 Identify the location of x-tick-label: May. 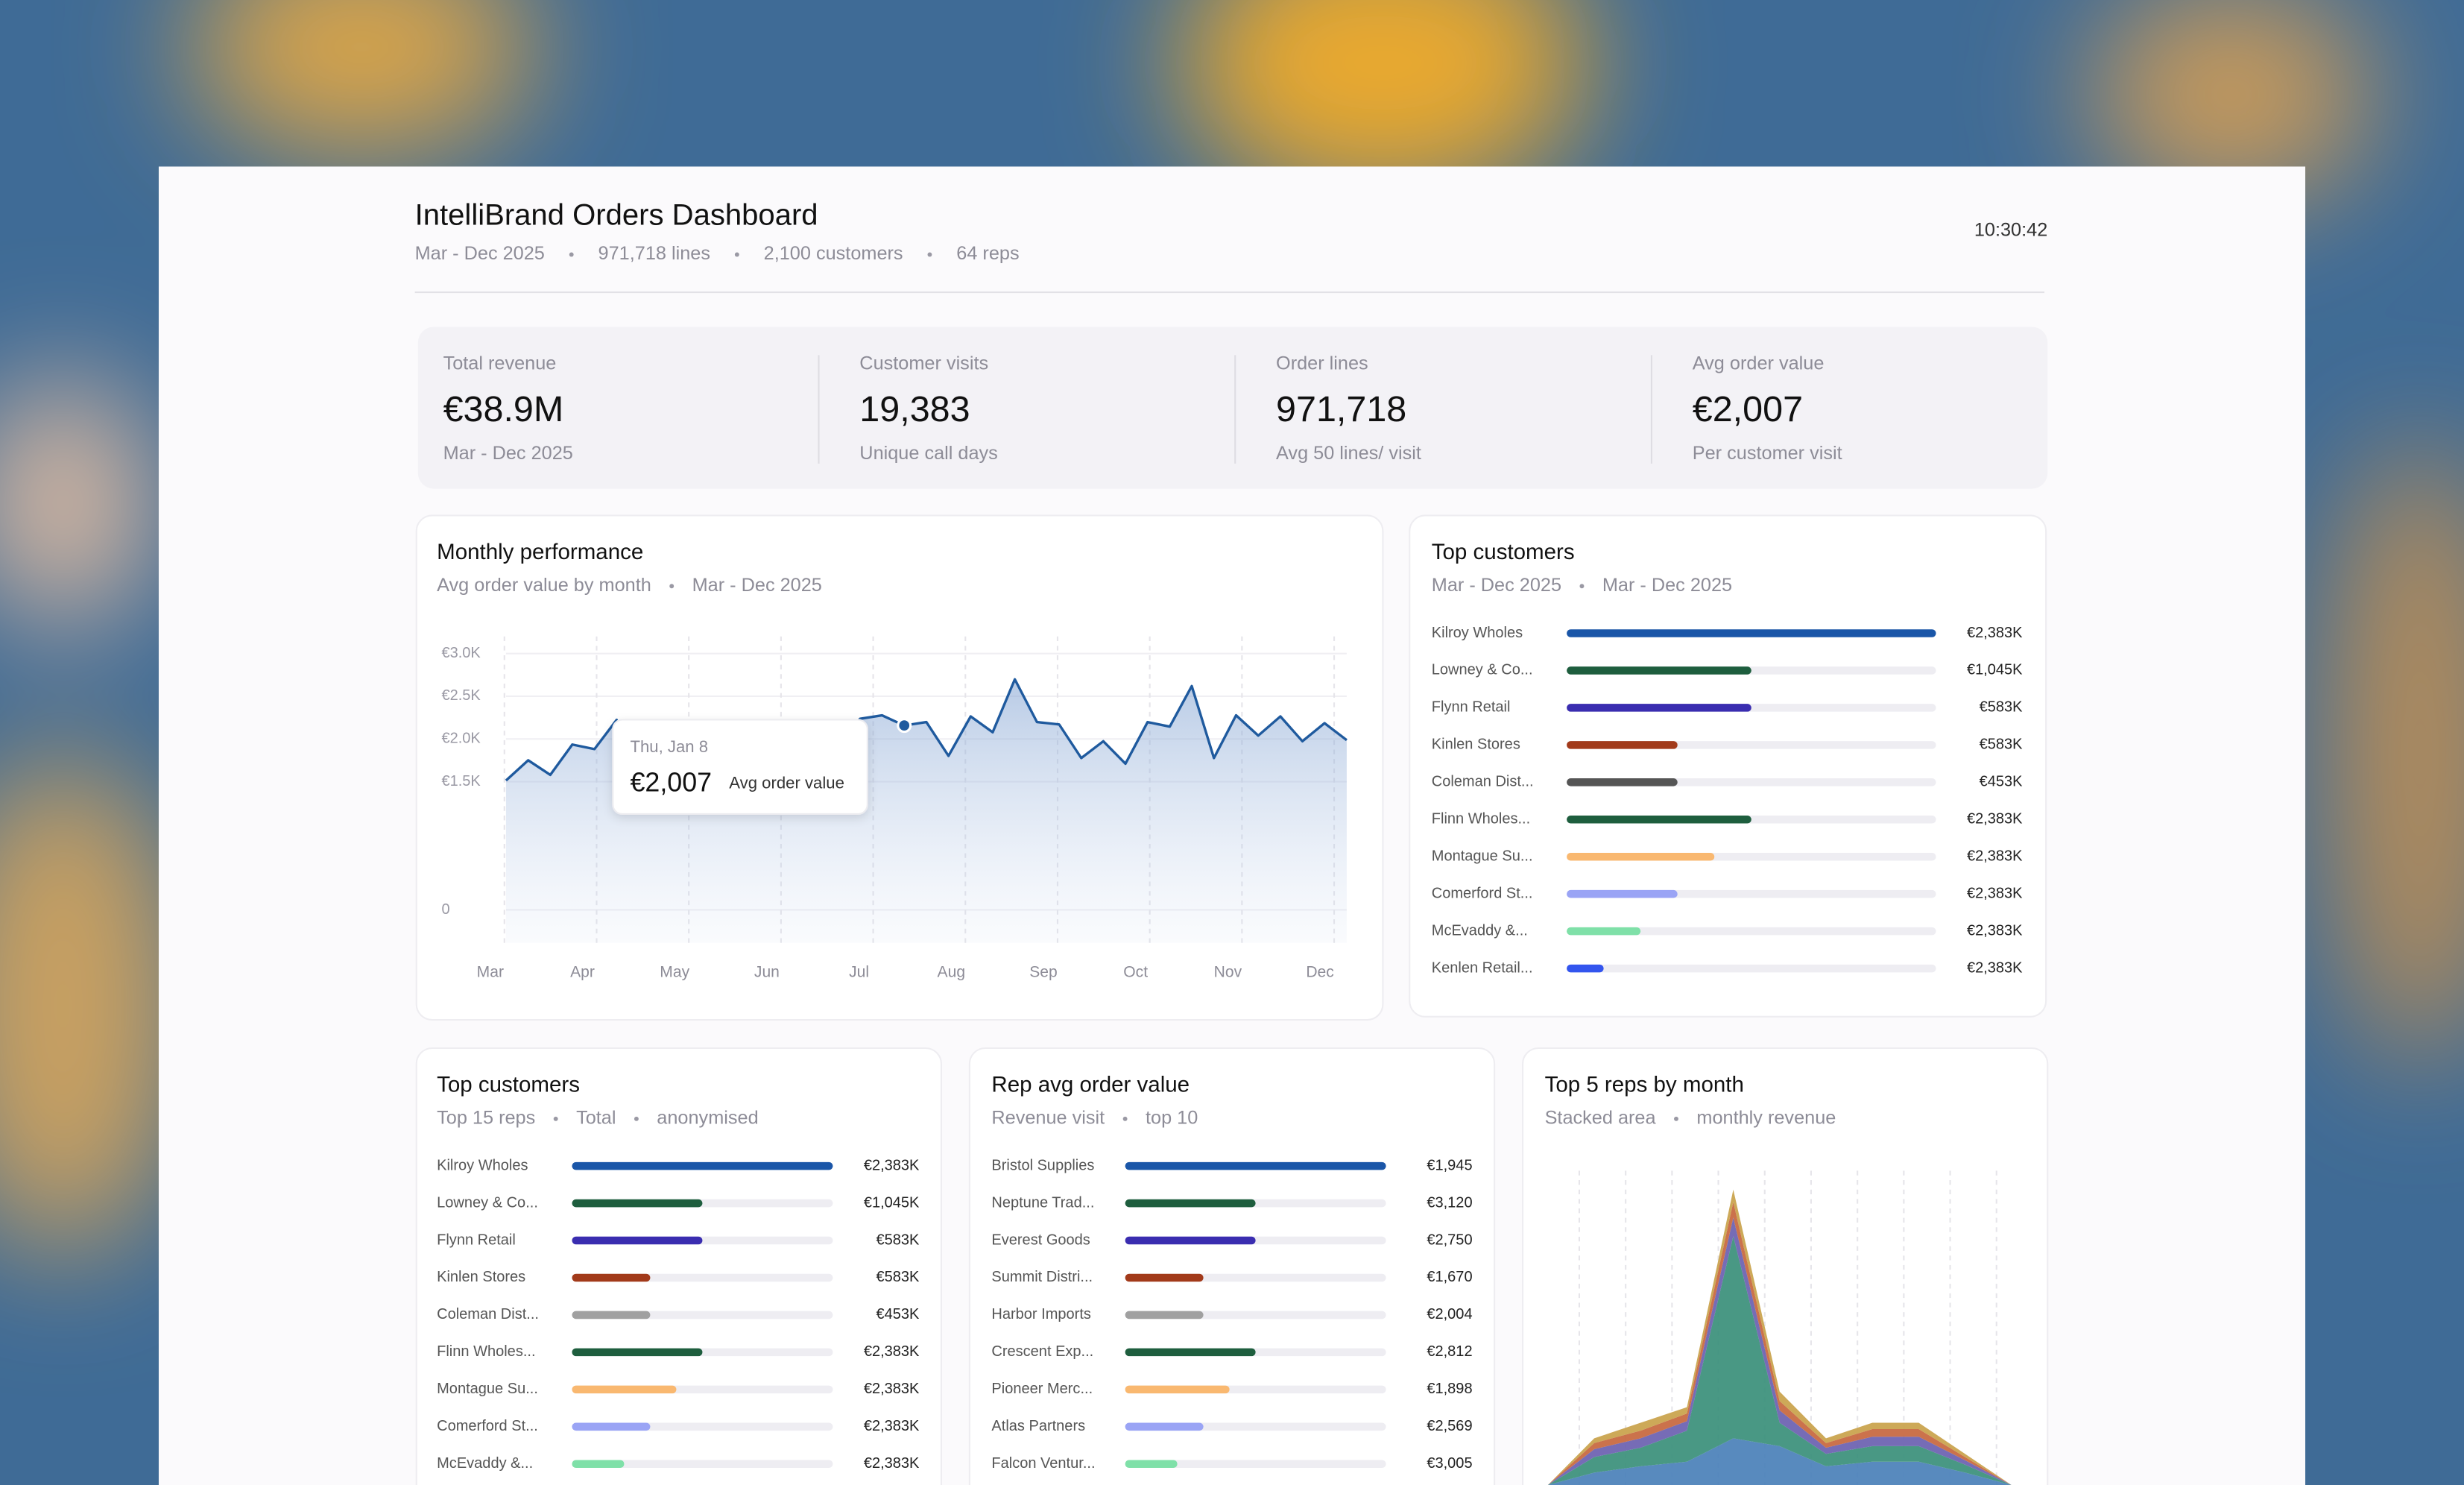
(674, 971).